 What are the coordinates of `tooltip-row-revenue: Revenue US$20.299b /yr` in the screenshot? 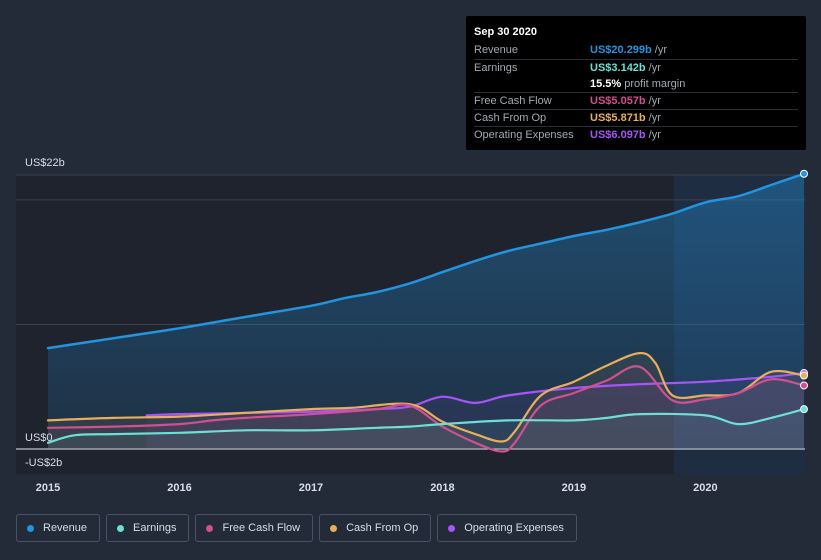 It's located at (636, 50).